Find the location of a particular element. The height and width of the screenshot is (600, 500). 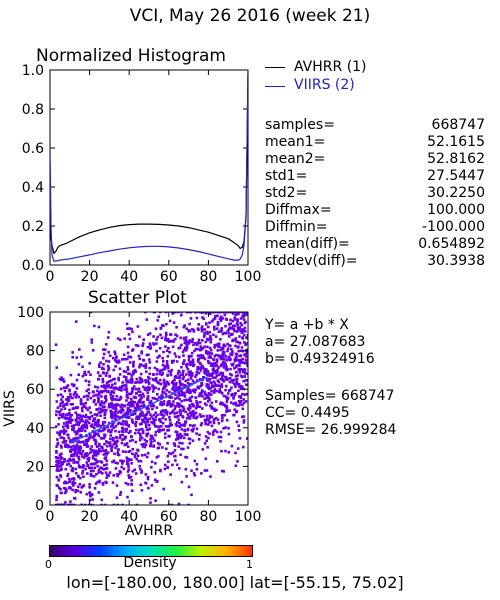

regression-line is located at coordinates (139, 410).